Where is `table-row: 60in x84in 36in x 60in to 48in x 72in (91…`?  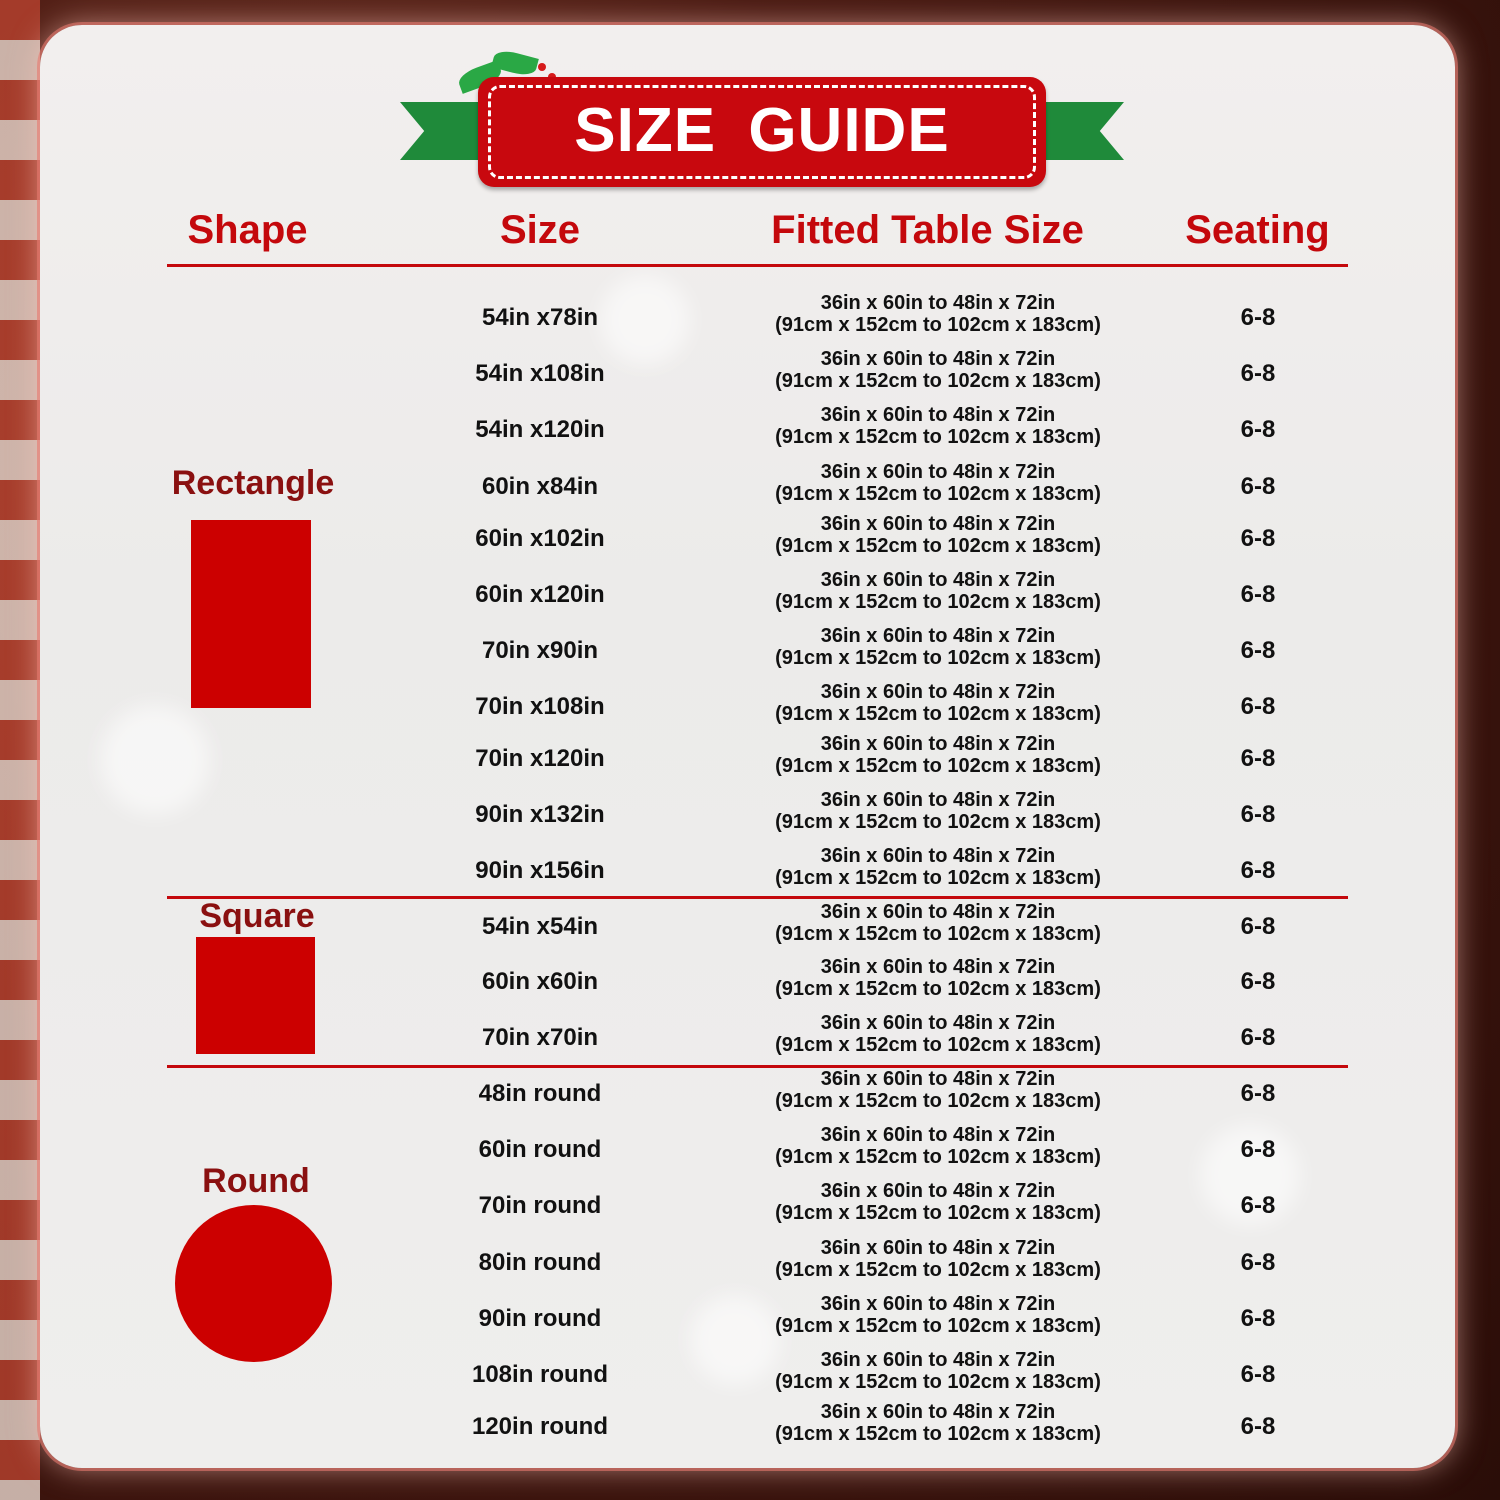 table-row: 60in x84in 36in x 60in to 48in x 72in (91… is located at coordinates (880, 487).